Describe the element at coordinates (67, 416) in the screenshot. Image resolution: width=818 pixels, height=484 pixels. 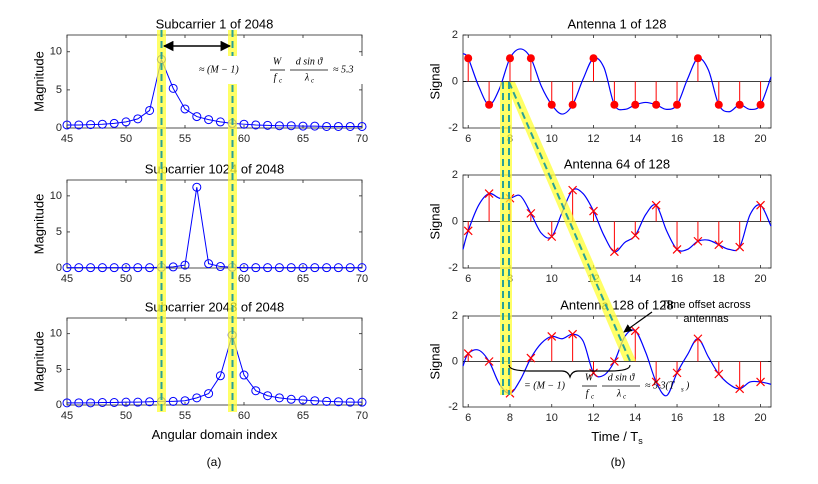
I see `x-tick-label: 45` at that location.